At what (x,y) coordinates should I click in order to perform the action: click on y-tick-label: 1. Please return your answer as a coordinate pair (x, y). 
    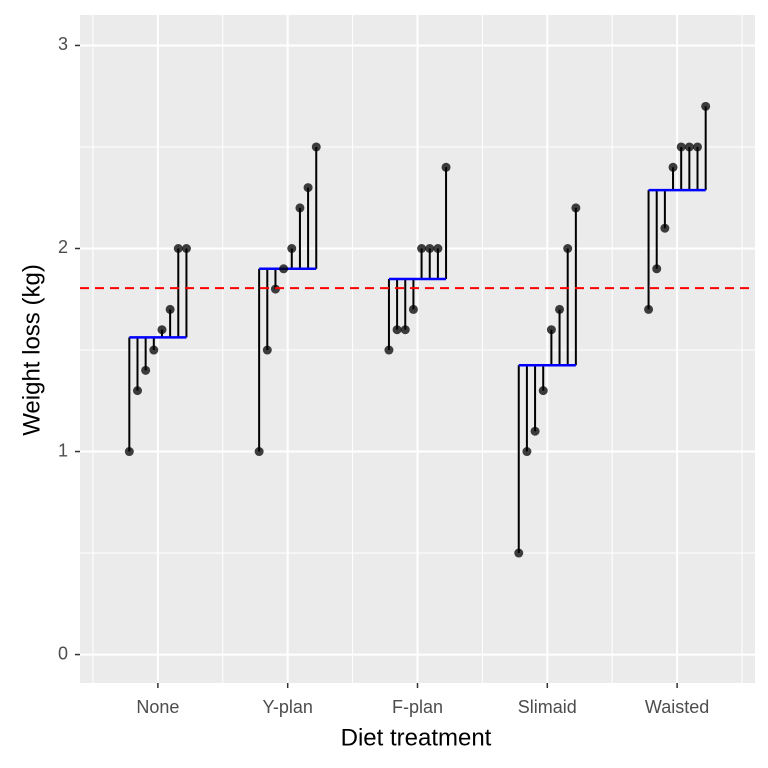
    Looking at the image, I should click on (63, 450).